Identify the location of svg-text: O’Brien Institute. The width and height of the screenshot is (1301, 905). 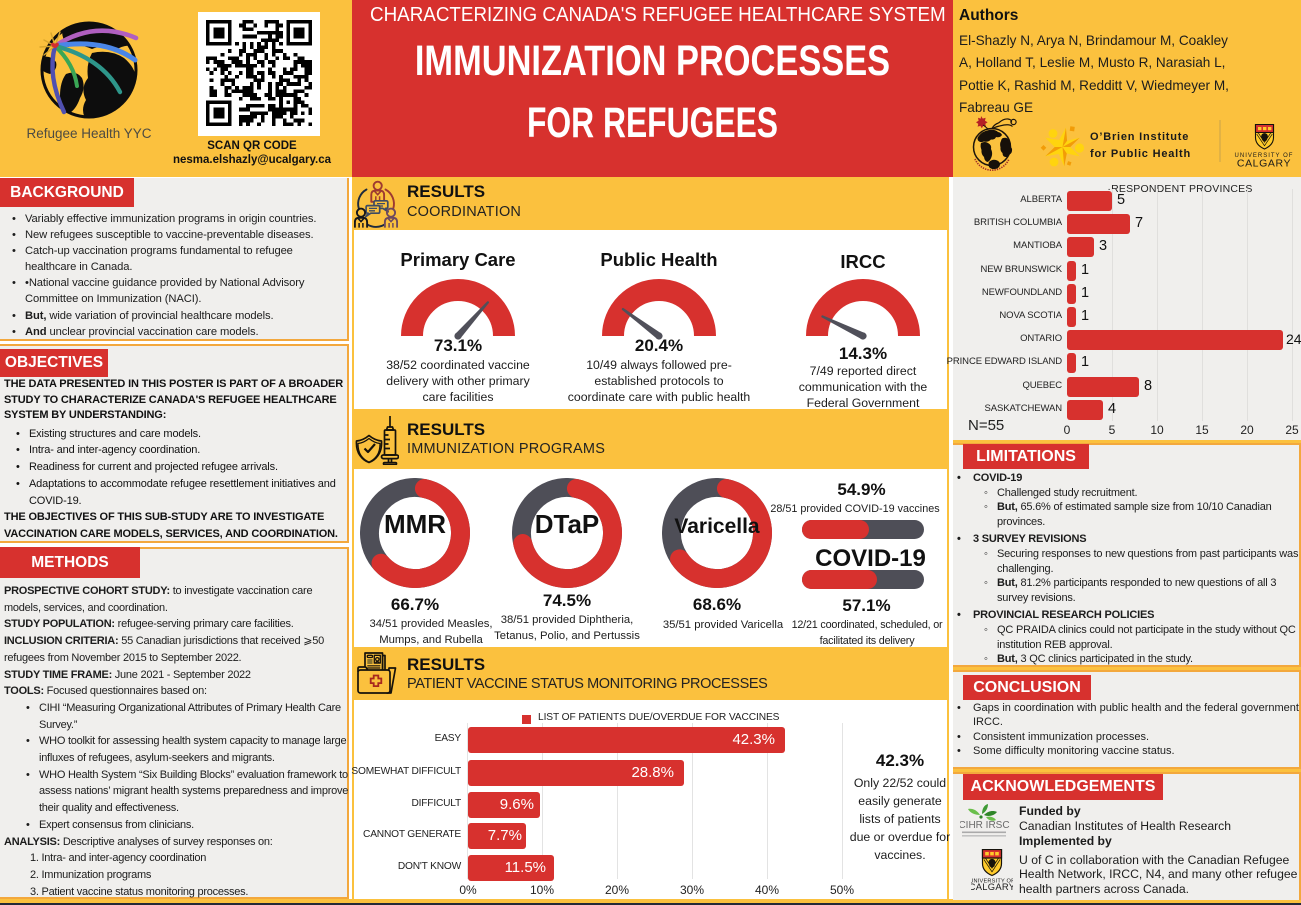
(1139, 137).